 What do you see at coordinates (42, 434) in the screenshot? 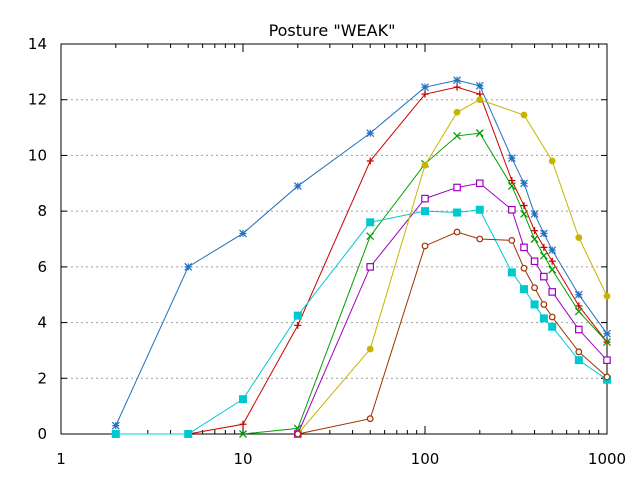
I see `y-tick-label: 0` at bounding box center [42, 434].